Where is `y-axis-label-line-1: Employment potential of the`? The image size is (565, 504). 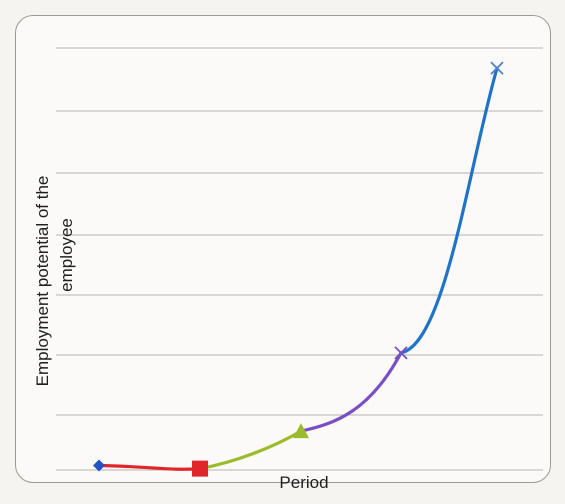
y-axis-label-line-1: Employment potential of the is located at coordinates (42, 281).